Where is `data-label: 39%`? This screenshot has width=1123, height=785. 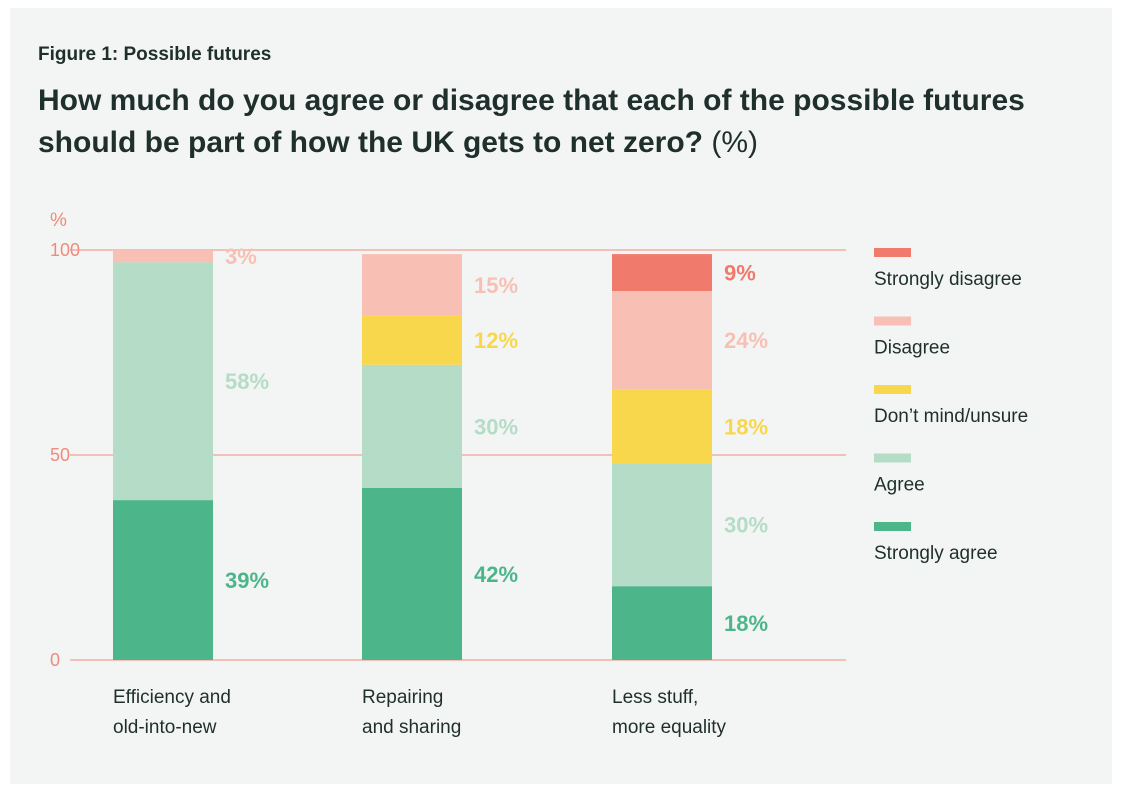
data-label: 39% is located at coordinates (247, 580).